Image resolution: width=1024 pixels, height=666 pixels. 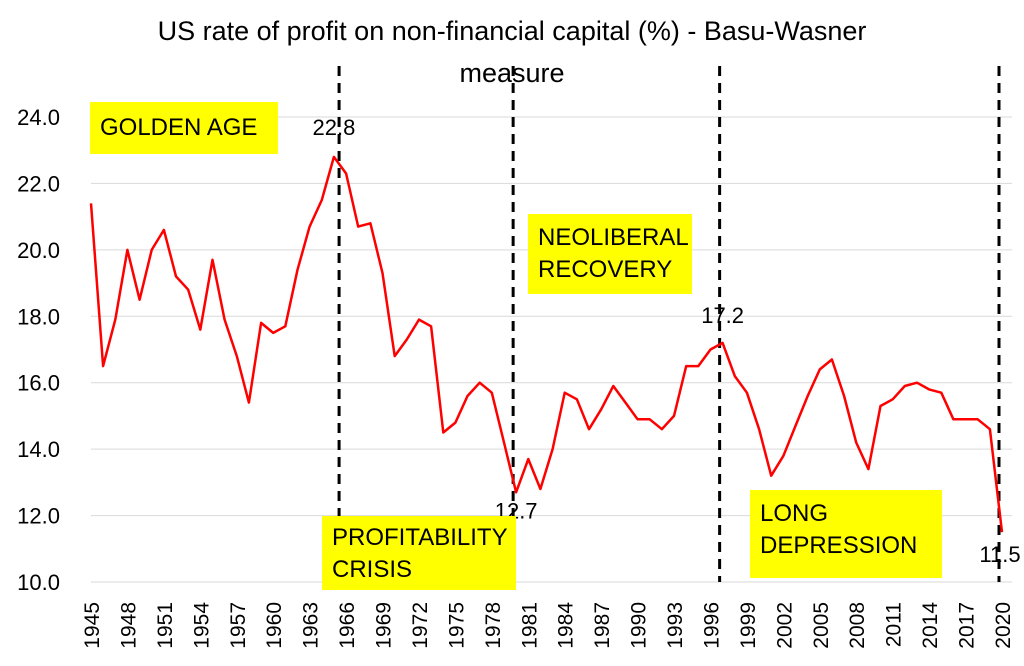 I want to click on x-tick-label: 1954, so click(x=201, y=625).